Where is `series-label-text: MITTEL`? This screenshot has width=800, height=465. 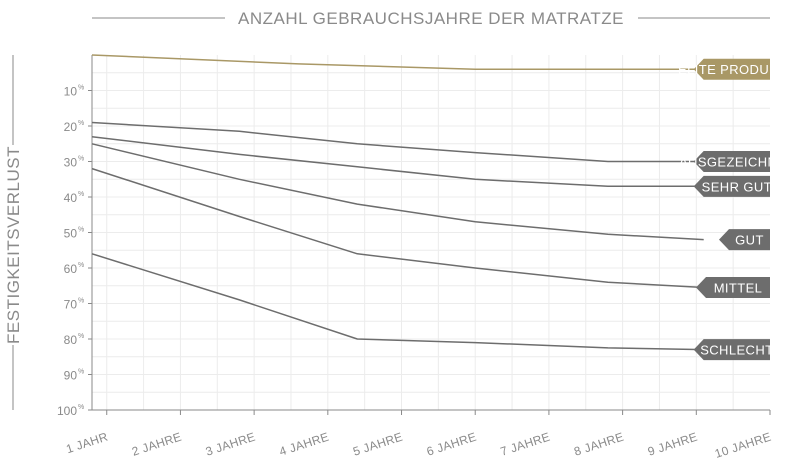 series-label-text: MITTEL is located at coordinates (738, 288).